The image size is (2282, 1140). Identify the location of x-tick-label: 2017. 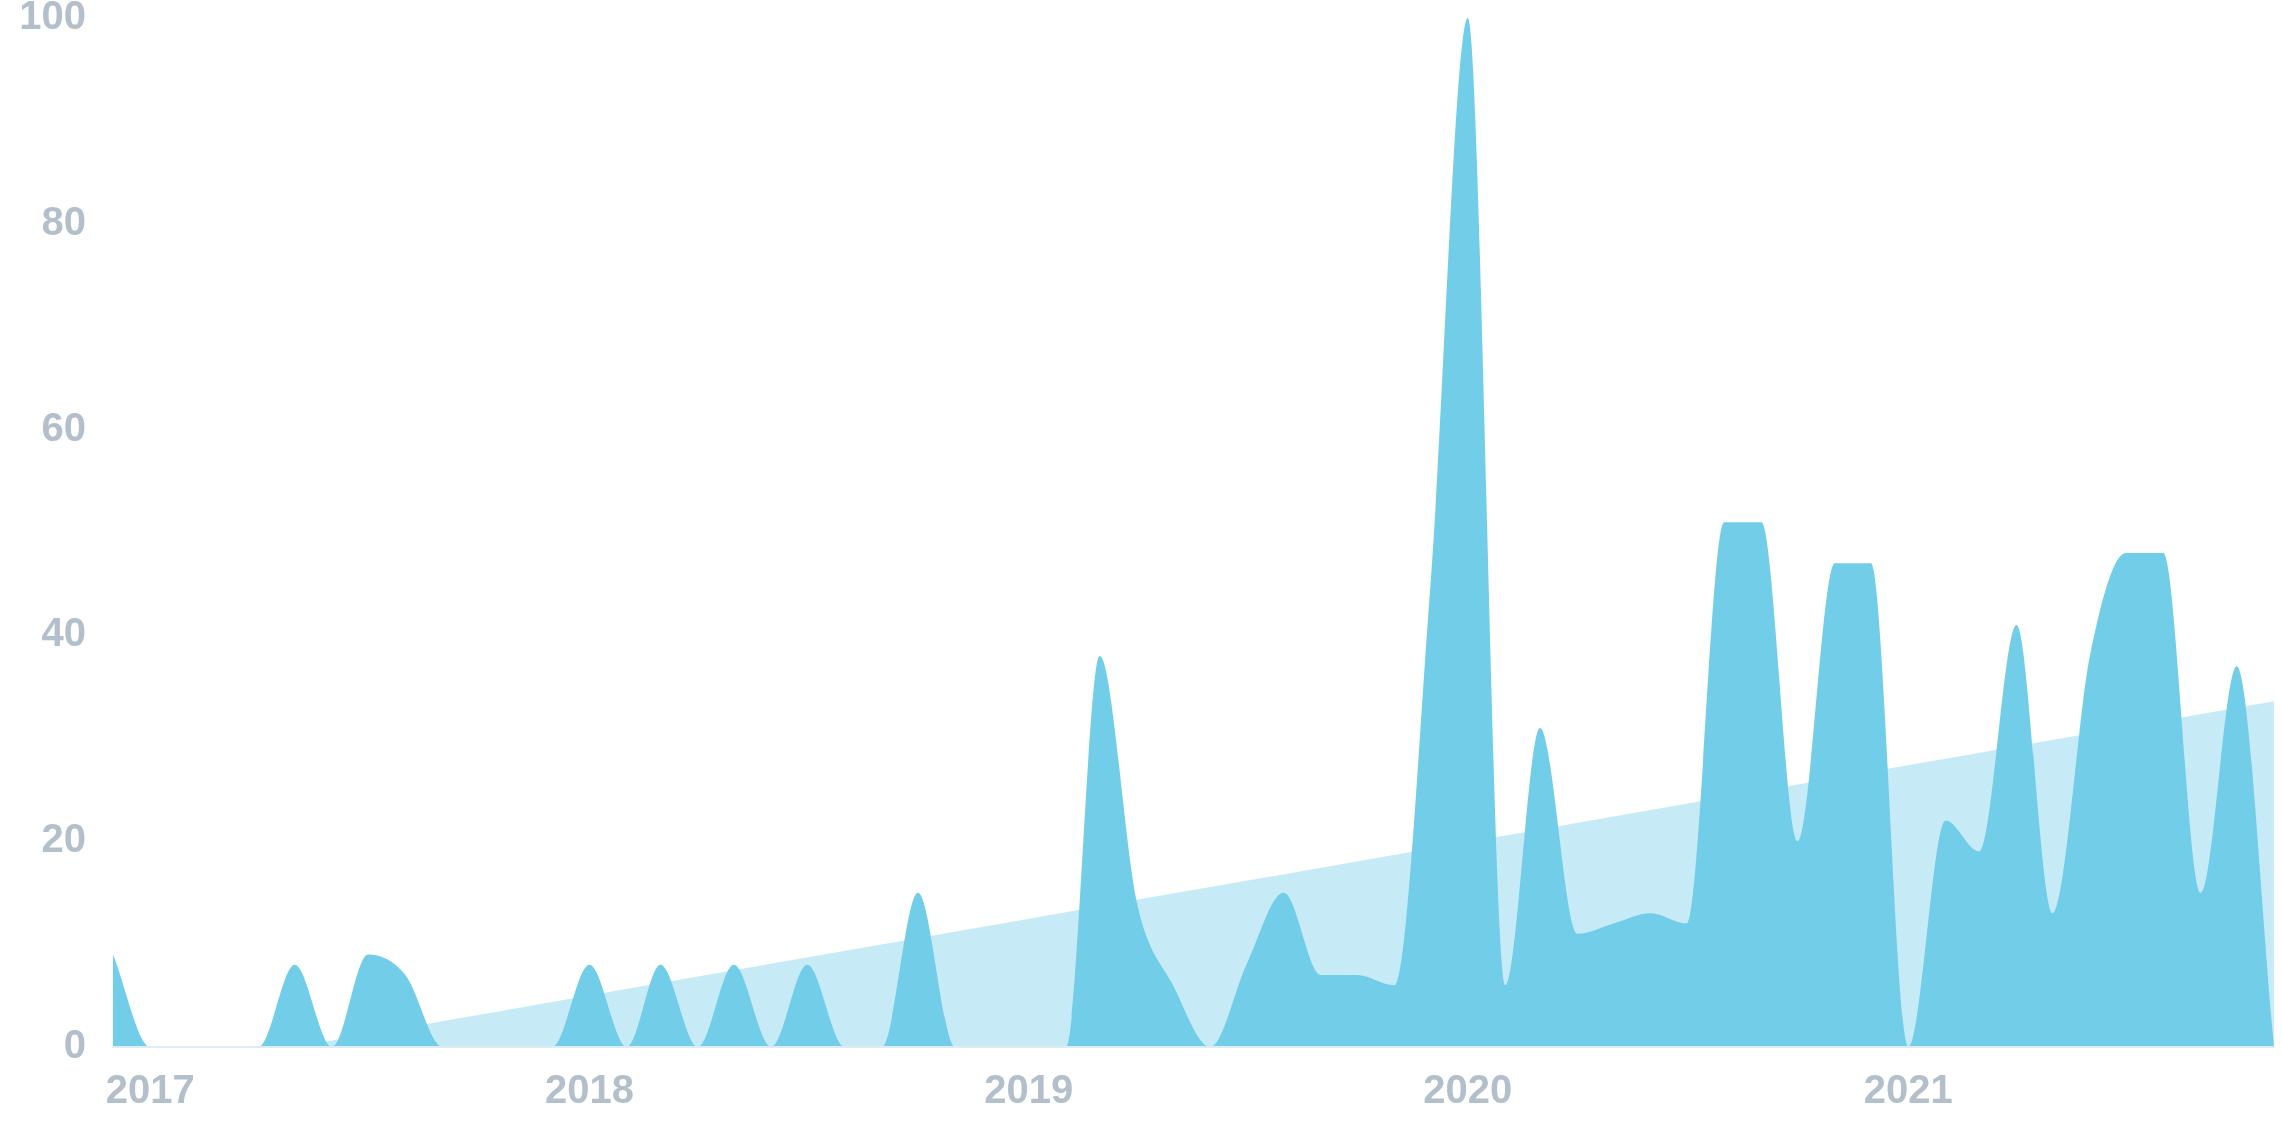
(150, 1089).